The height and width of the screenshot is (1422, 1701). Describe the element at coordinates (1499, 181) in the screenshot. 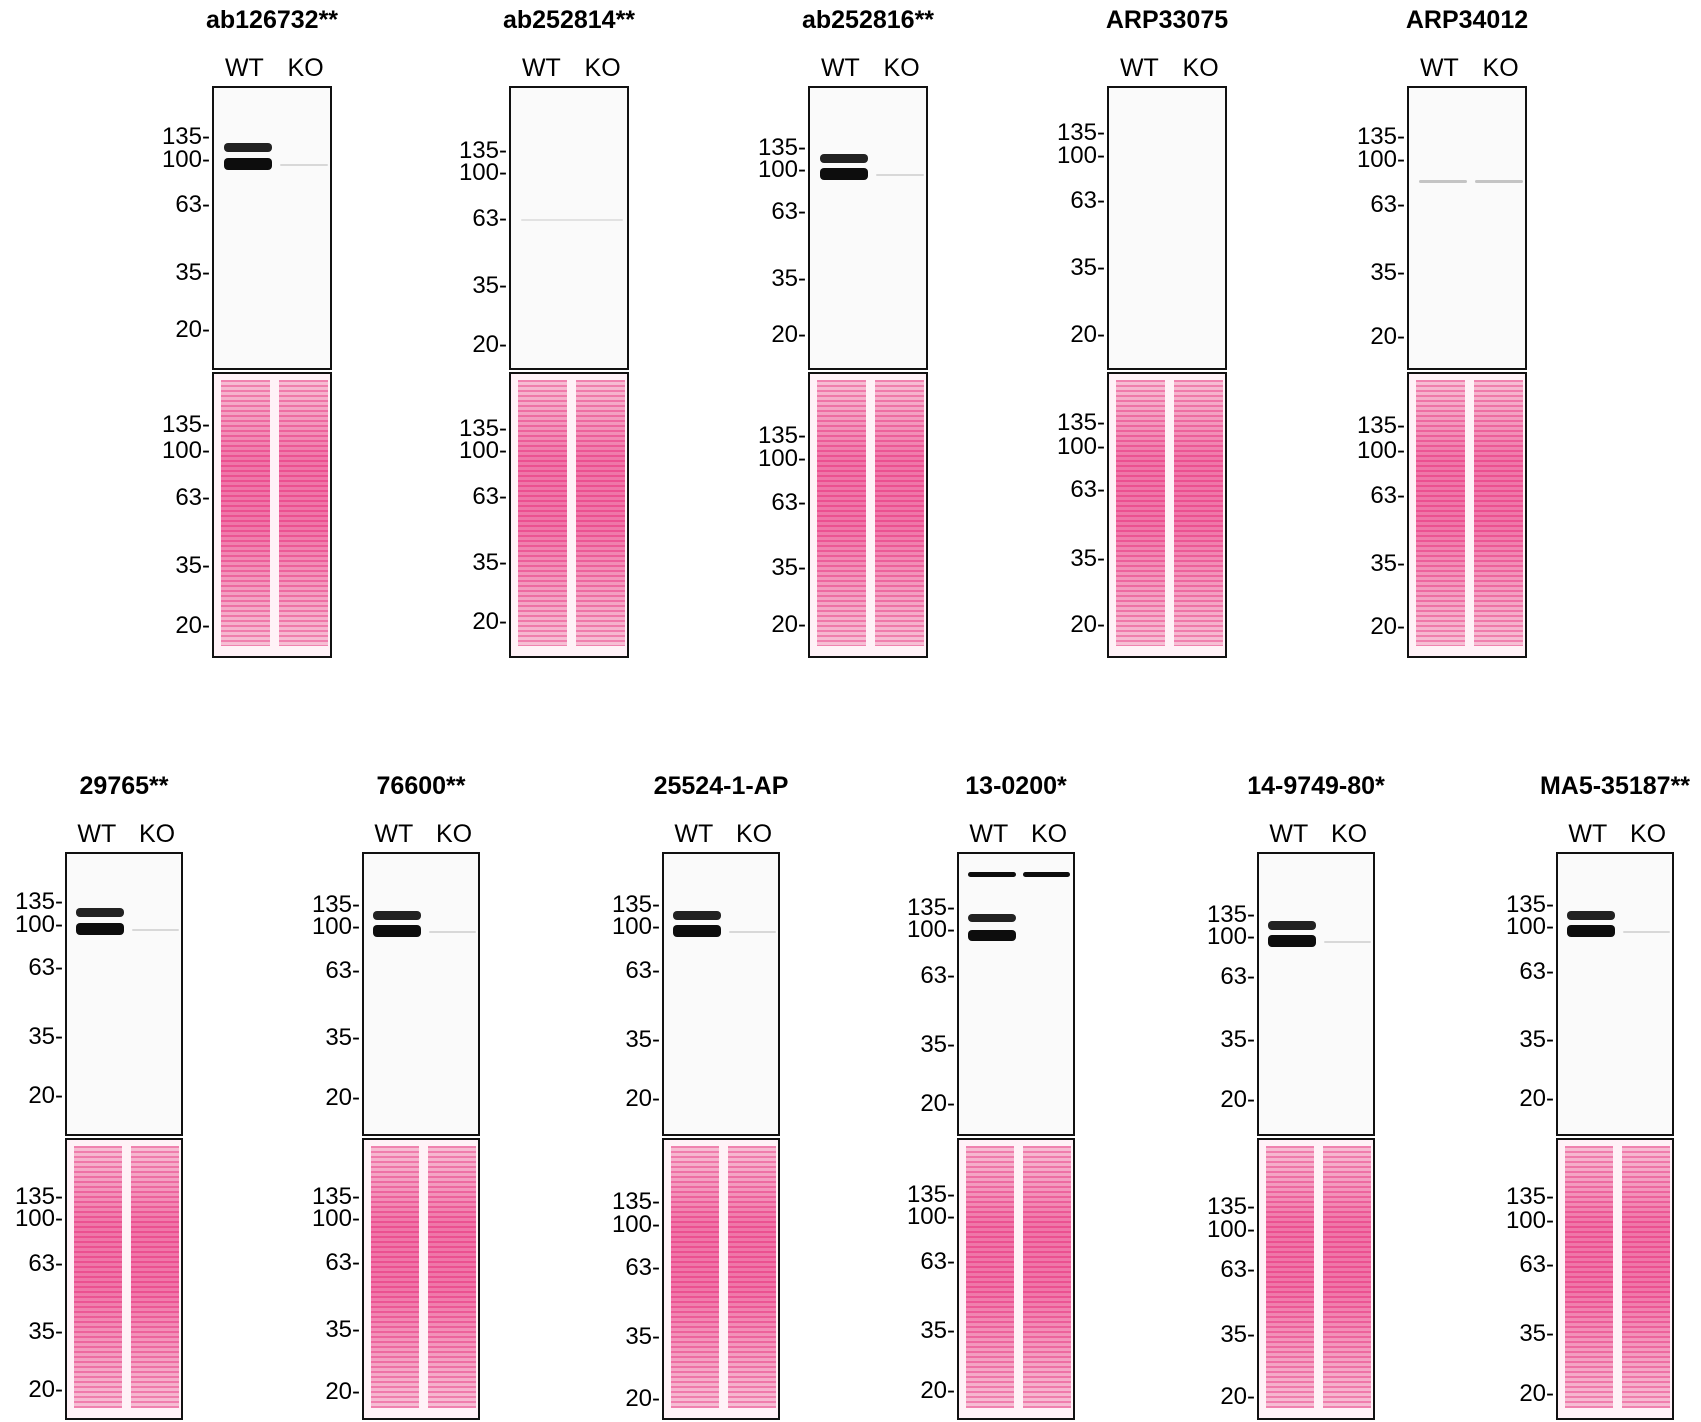

I see `band-faint-ko` at that location.